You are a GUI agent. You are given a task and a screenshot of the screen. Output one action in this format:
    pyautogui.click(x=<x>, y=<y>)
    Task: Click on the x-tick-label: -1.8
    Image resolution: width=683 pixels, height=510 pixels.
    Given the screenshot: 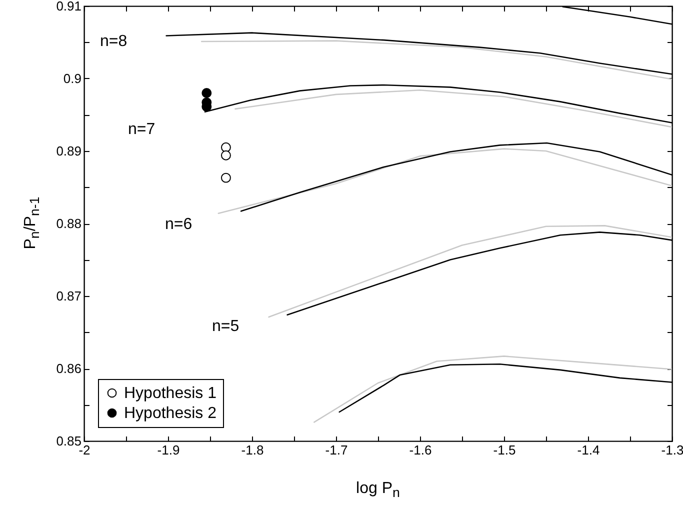 What is the action you would take?
    pyautogui.click(x=252, y=450)
    